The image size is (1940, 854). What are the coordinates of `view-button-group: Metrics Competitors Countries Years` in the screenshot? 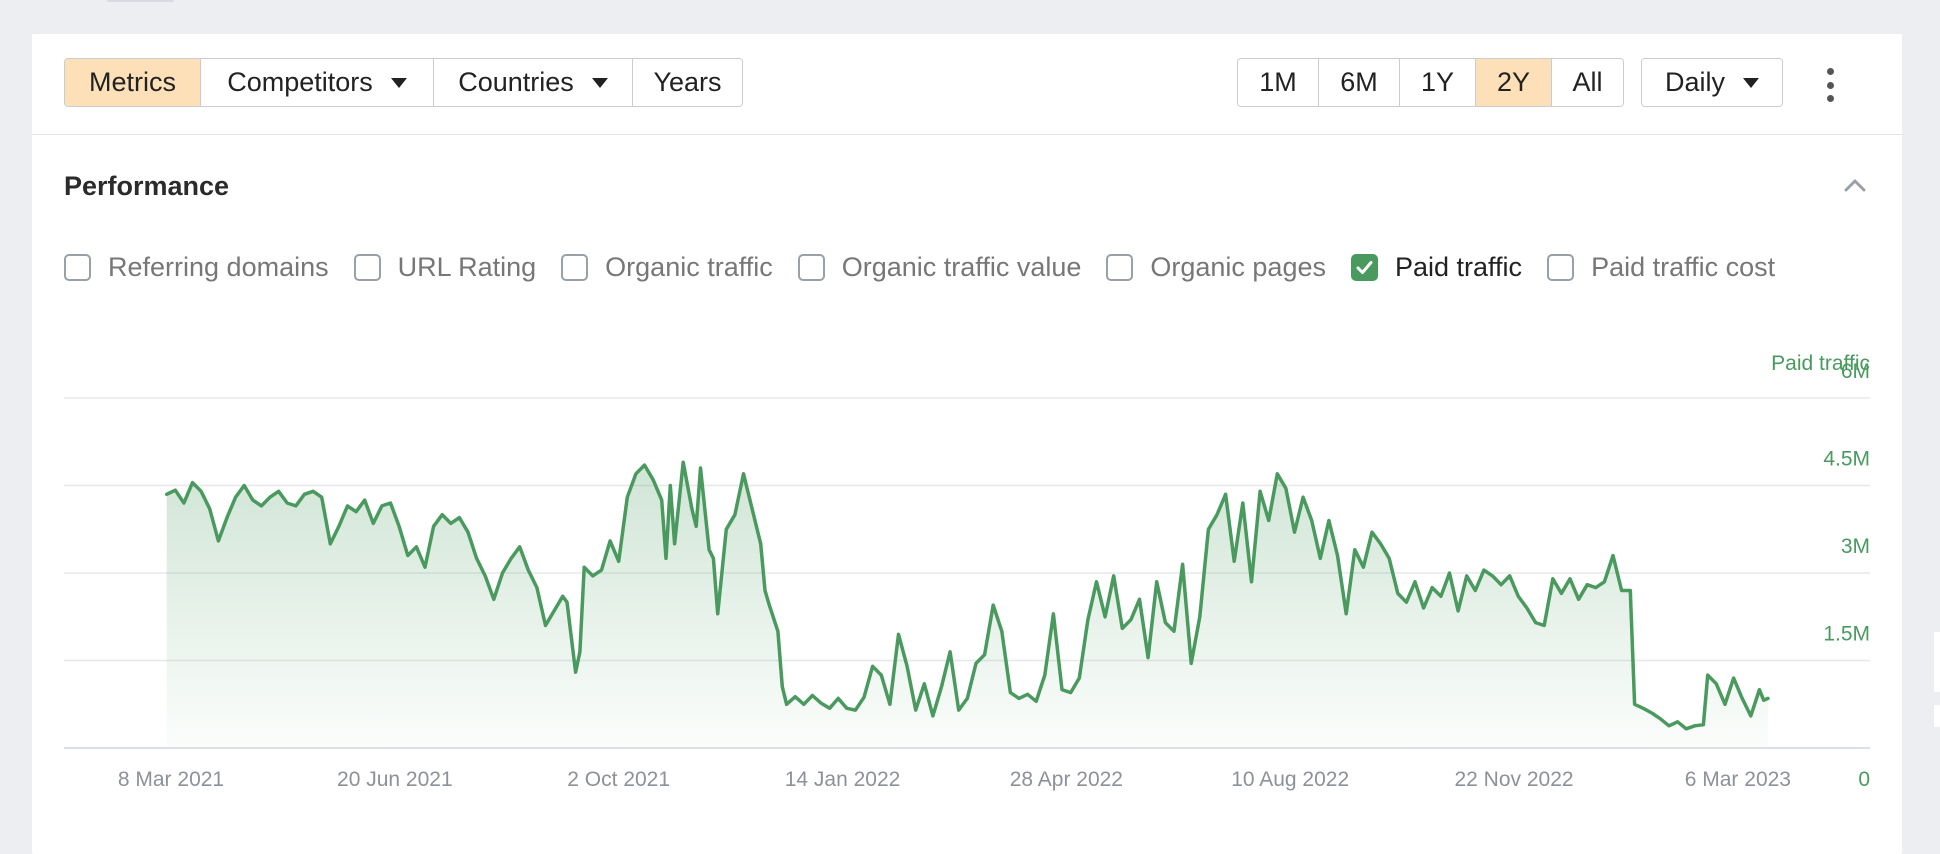 It's located at (403, 82).